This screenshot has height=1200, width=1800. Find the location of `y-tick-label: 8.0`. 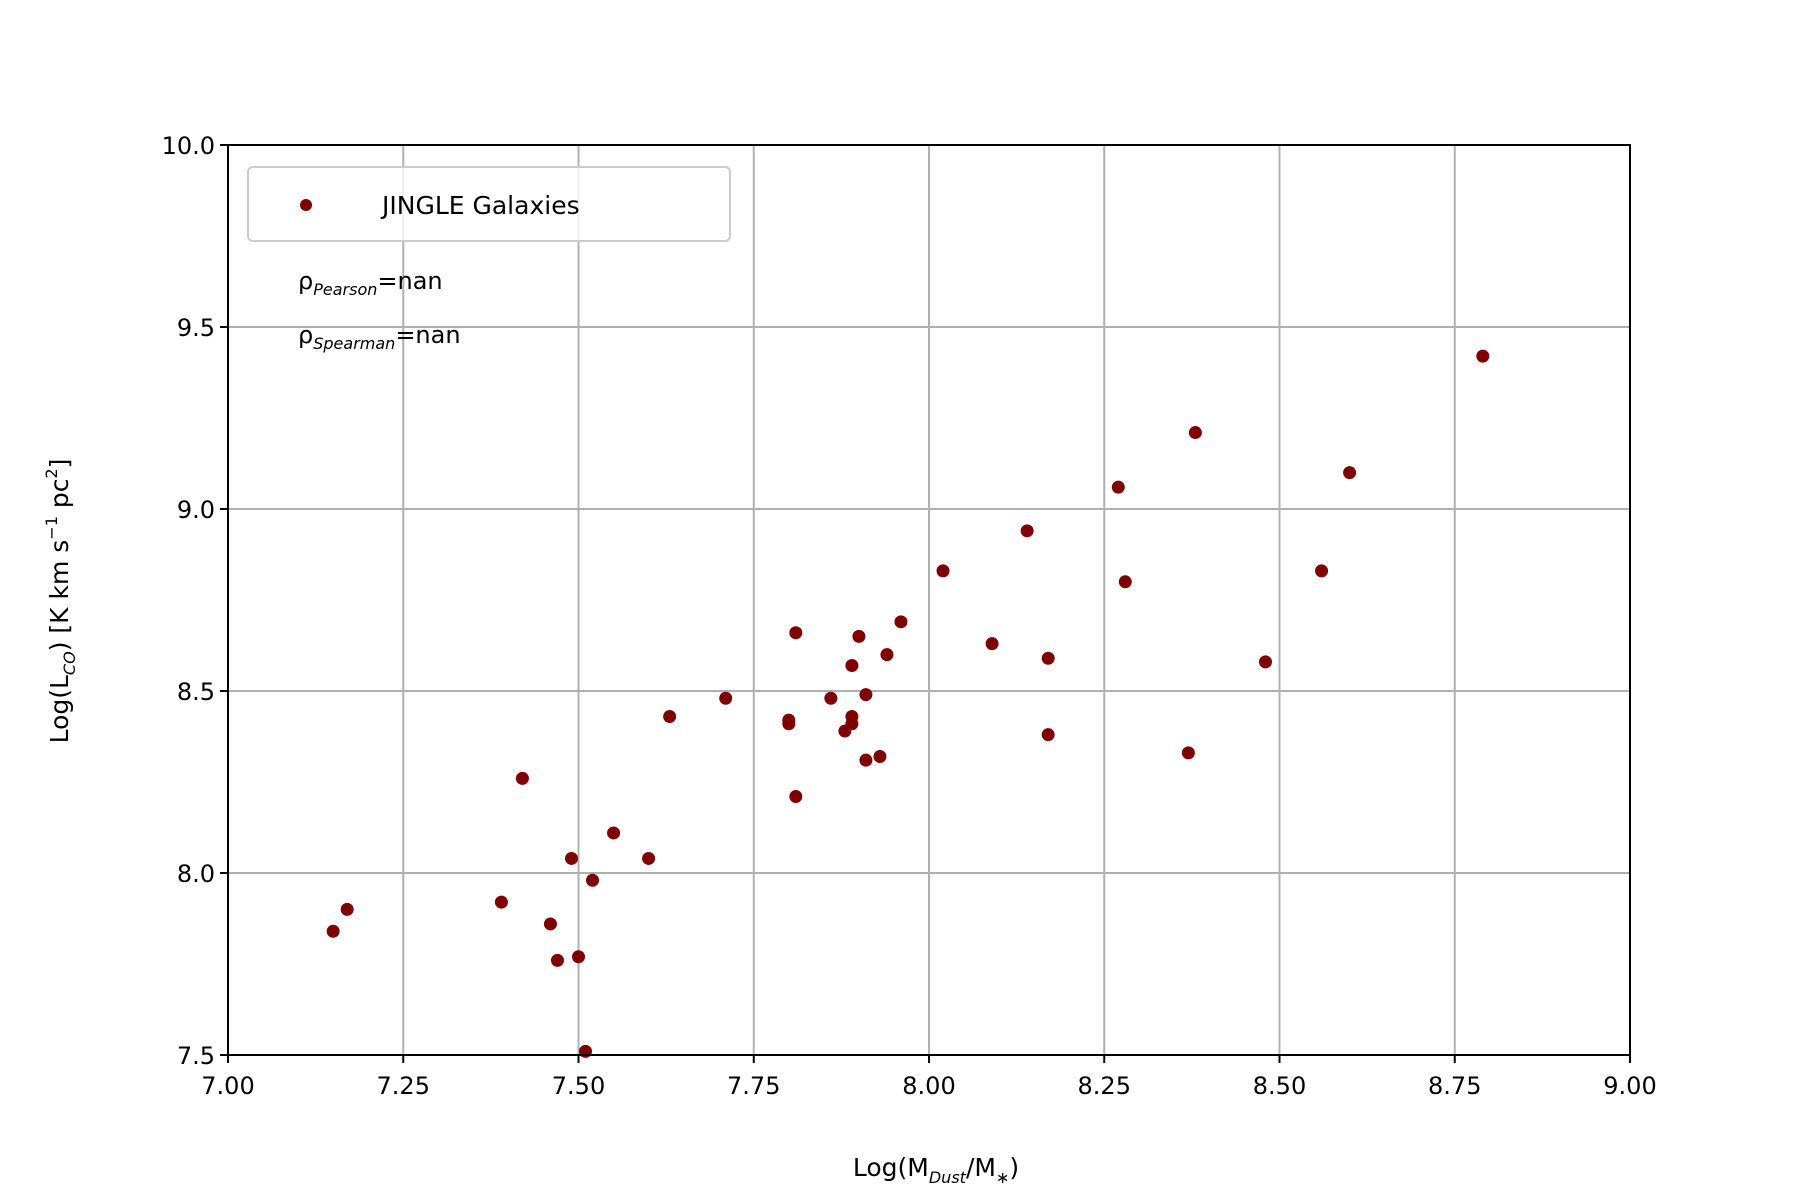

y-tick-label: 8.0 is located at coordinates (196, 874).